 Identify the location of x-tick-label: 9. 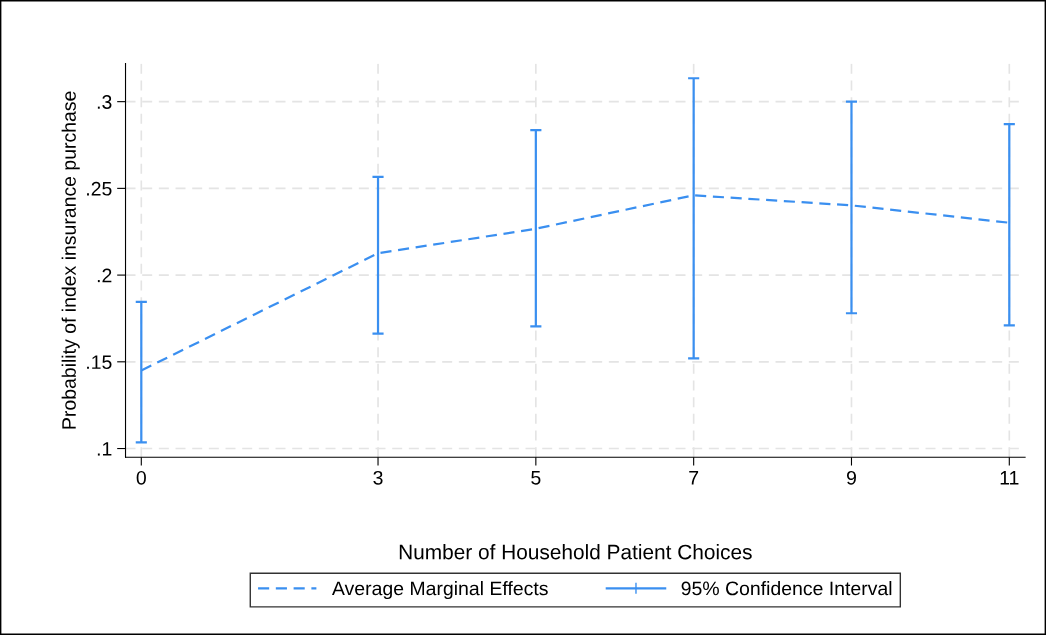
(851, 477).